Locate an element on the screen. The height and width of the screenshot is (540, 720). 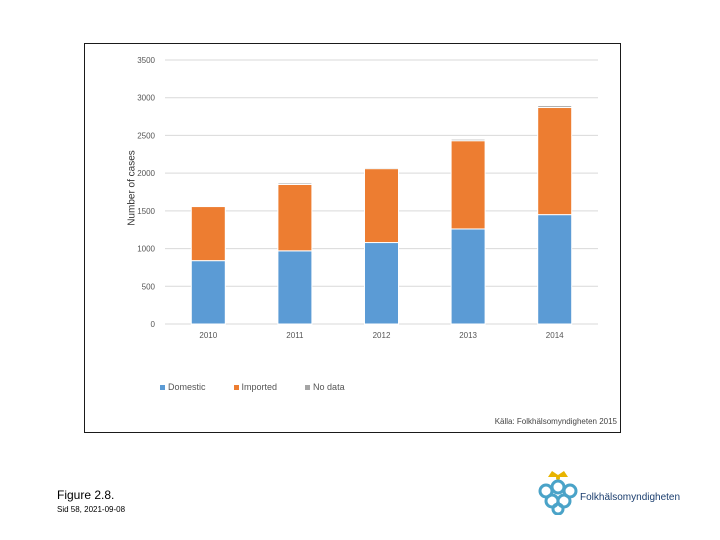
y-tick-label-2000: 2000 is located at coordinates (146, 173).